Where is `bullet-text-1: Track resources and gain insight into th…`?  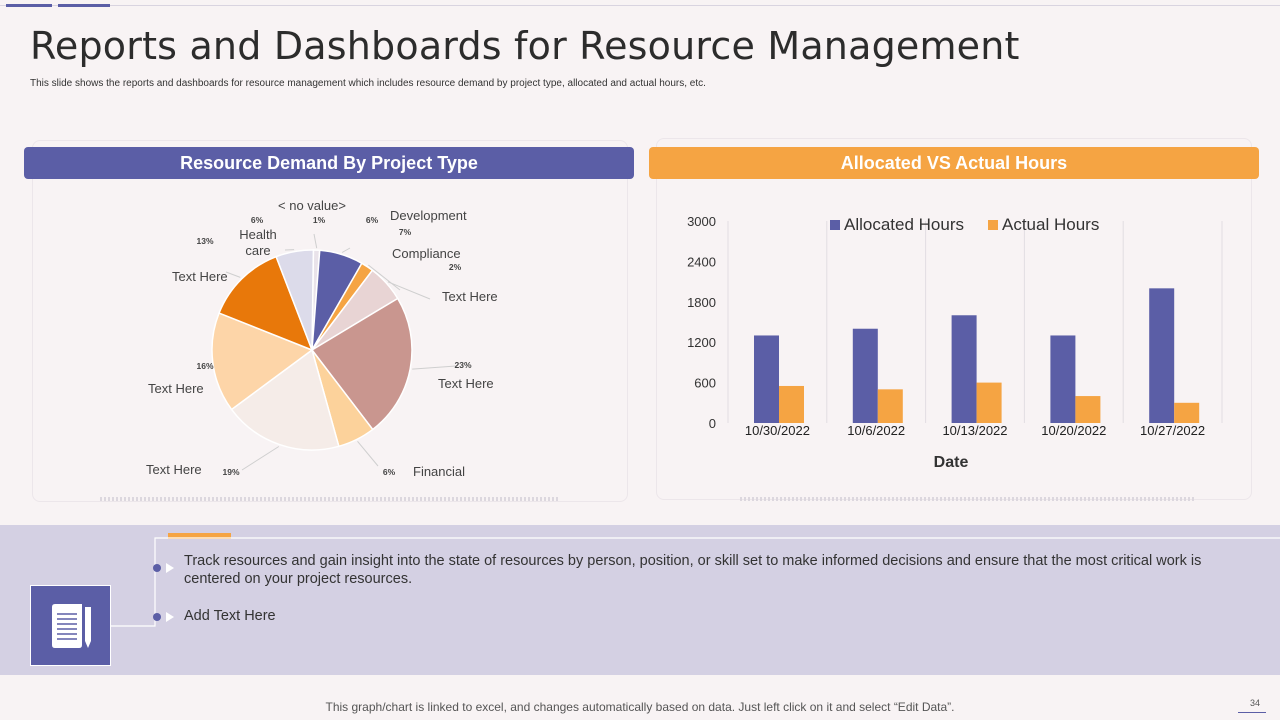 bullet-text-1: Track resources and gain insight into th… is located at coordinates (693, 570).